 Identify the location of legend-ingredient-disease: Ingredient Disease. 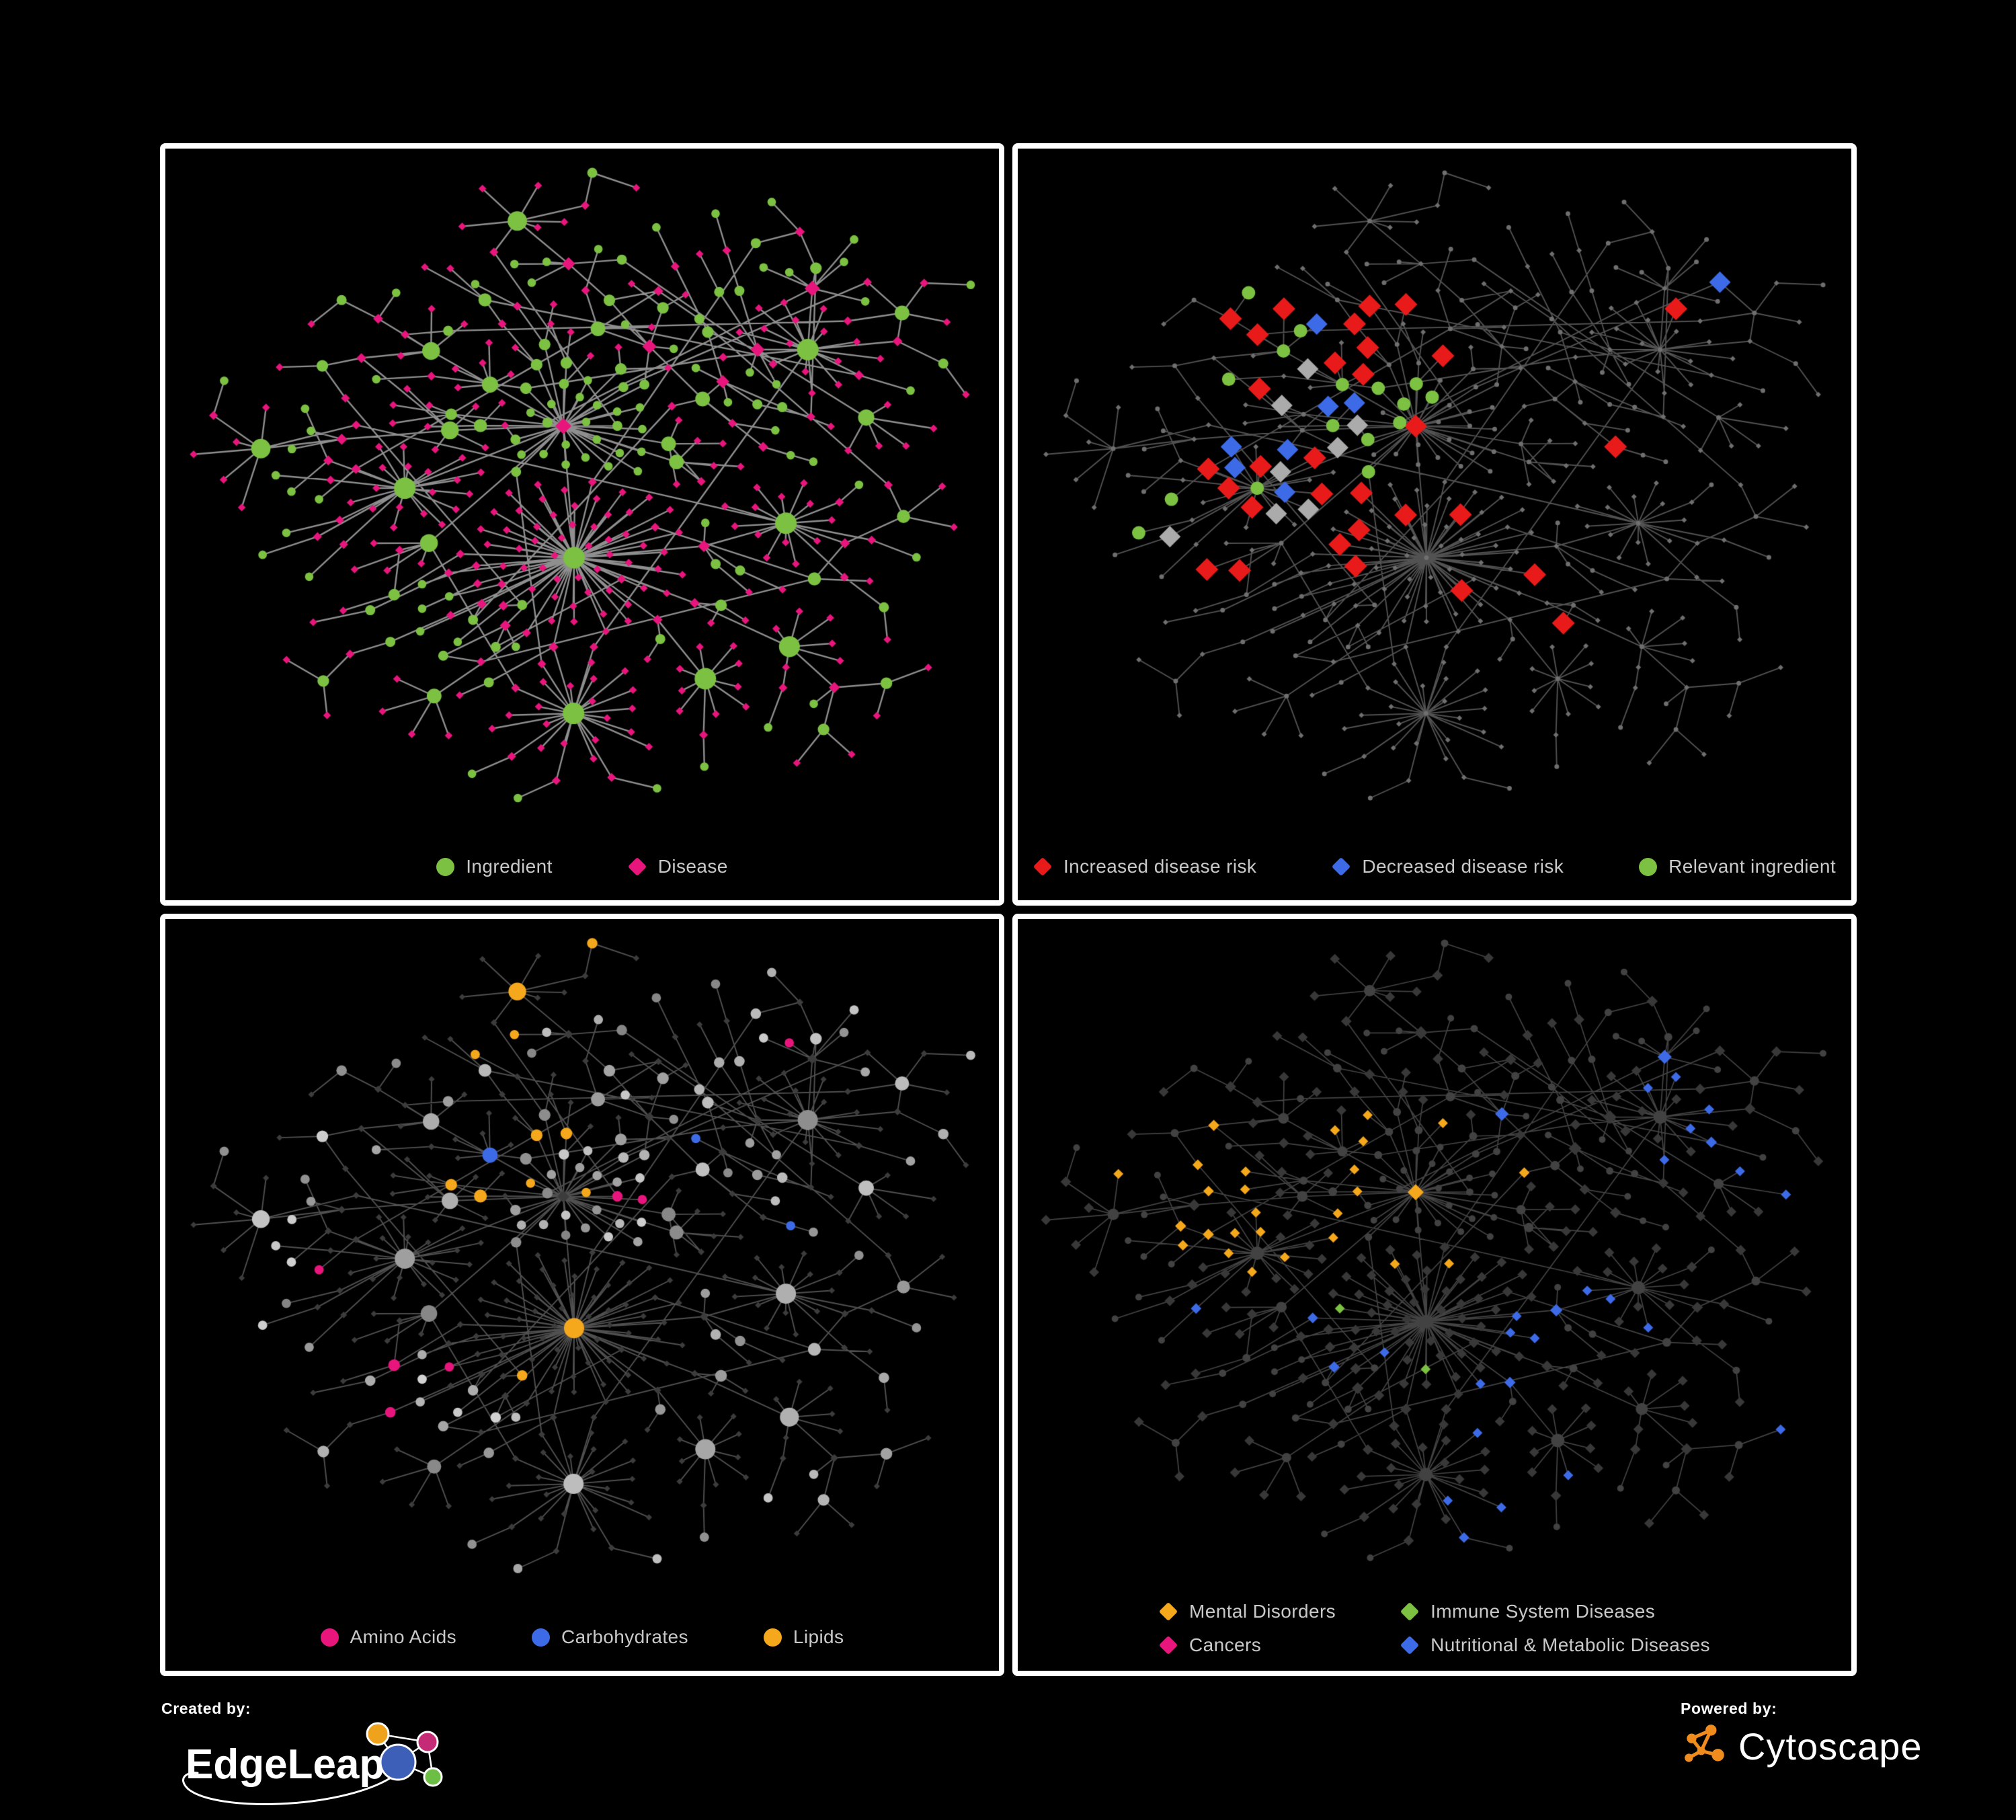
(582, 866).